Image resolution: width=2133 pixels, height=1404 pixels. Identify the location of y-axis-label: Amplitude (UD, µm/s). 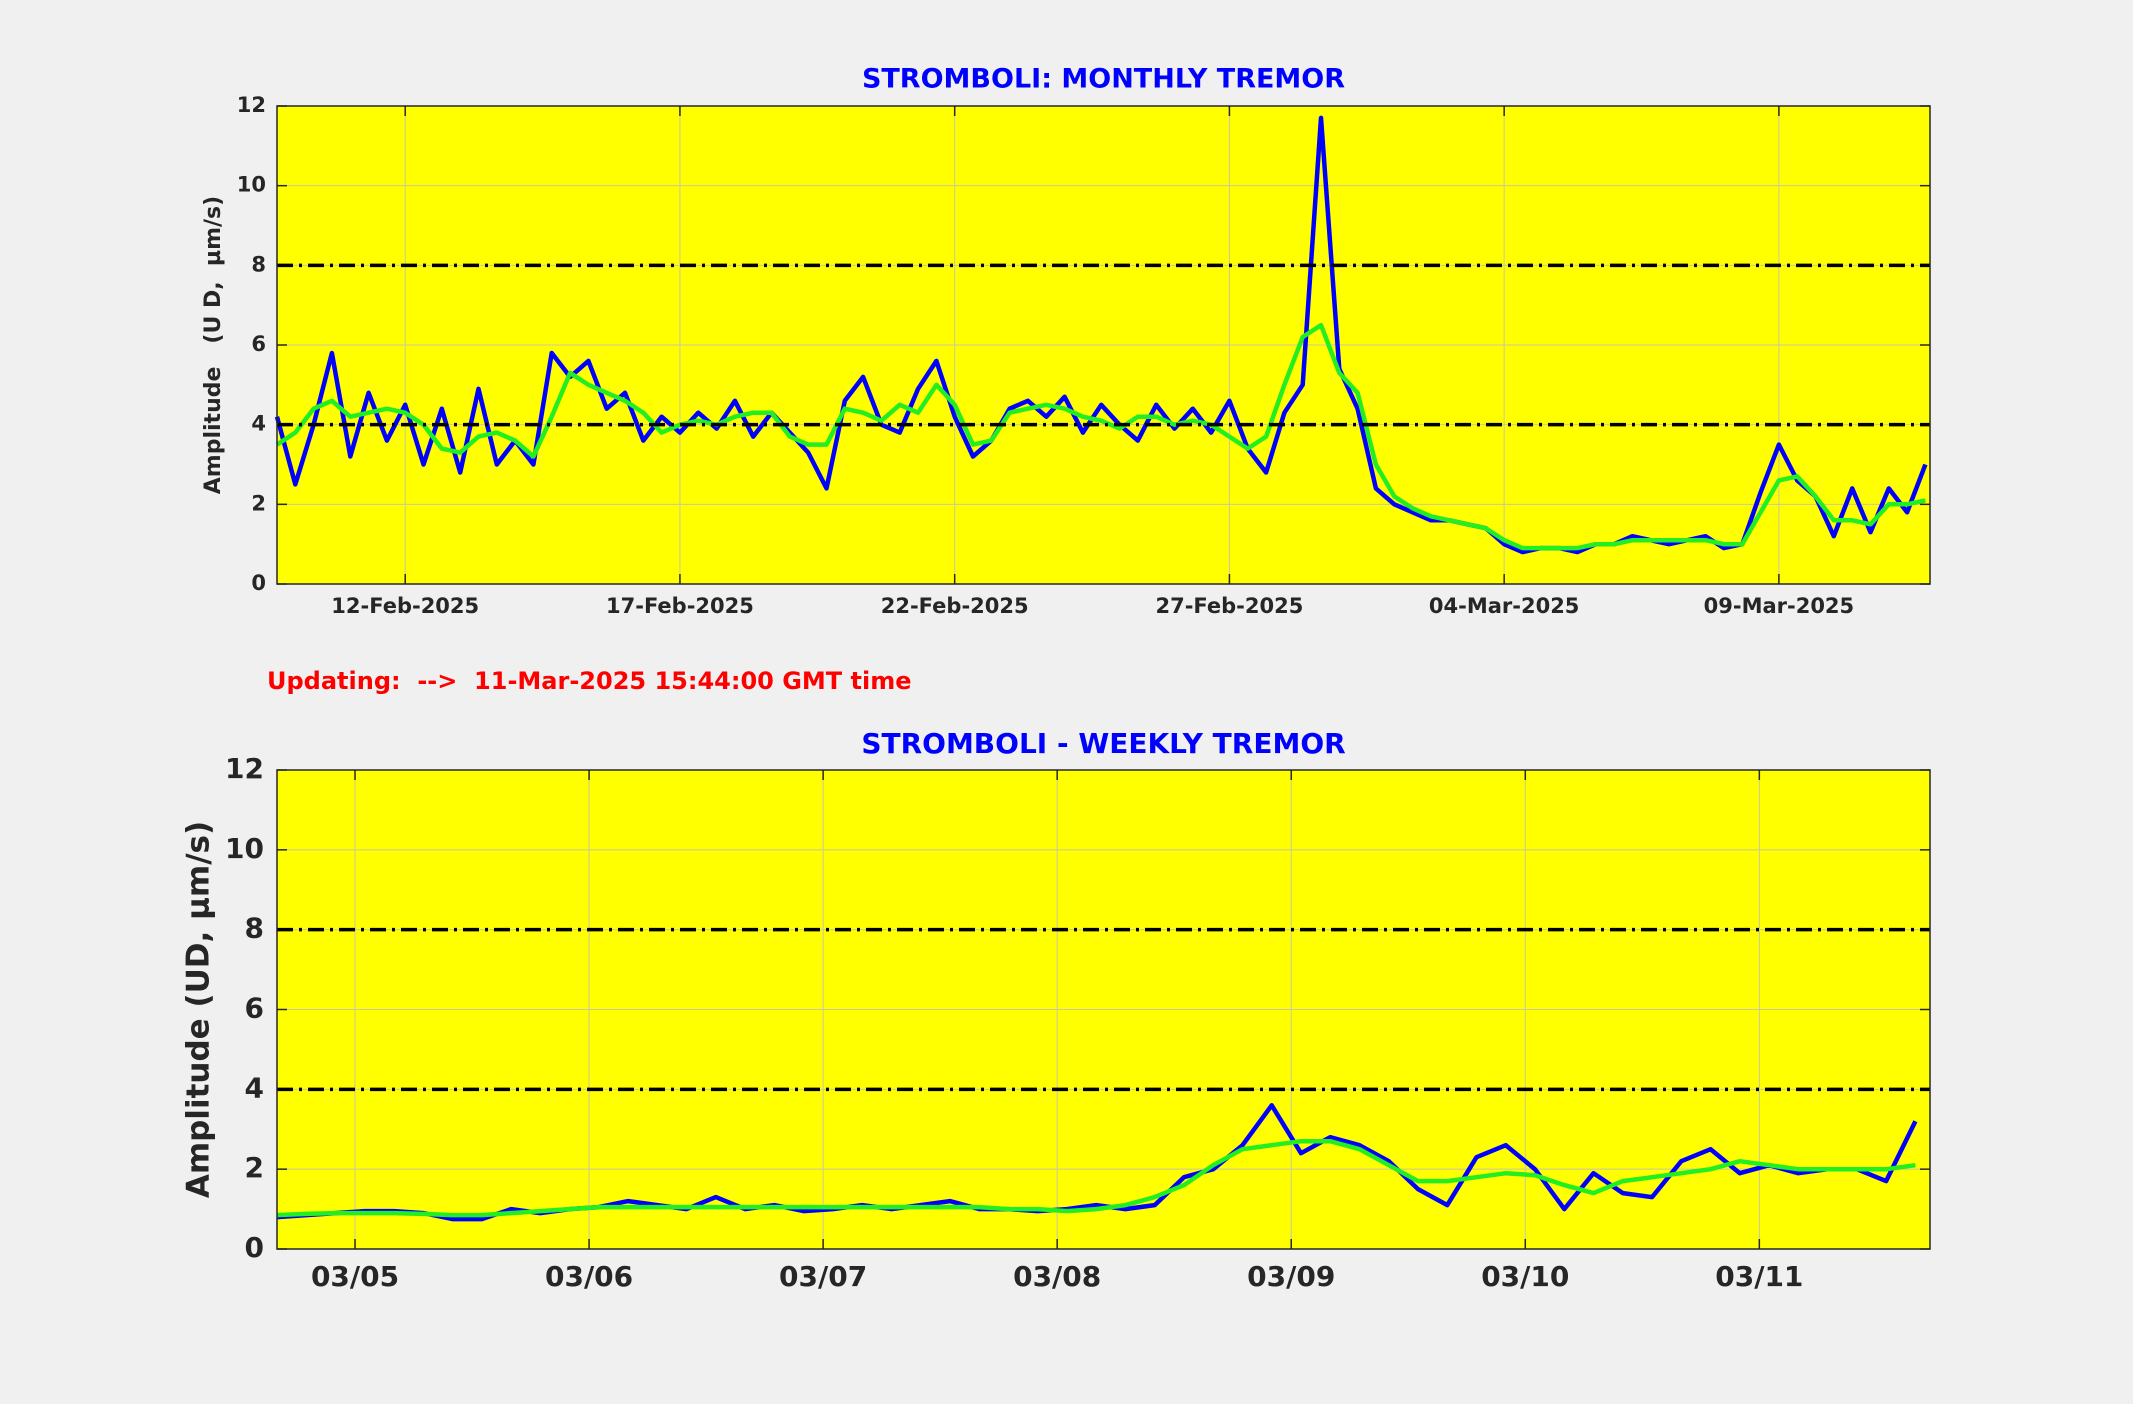
(199, 1009).